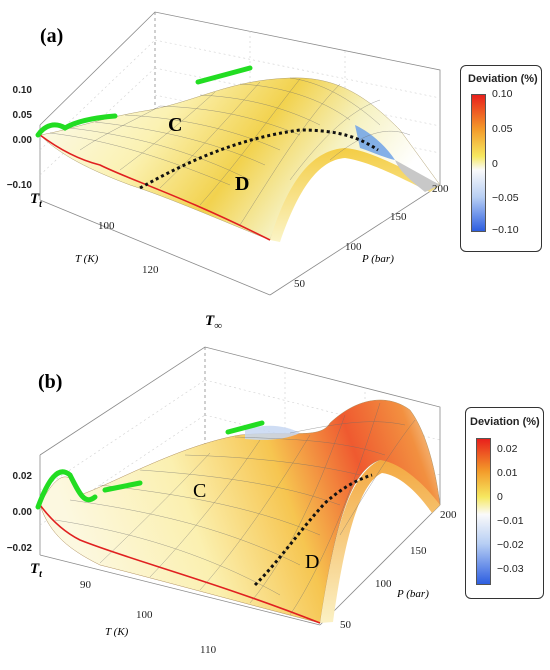  What do you see at coordinates (242, 184) in the screenshot?
I see `region-label-d-a: D` at bounding box center [242, 184].